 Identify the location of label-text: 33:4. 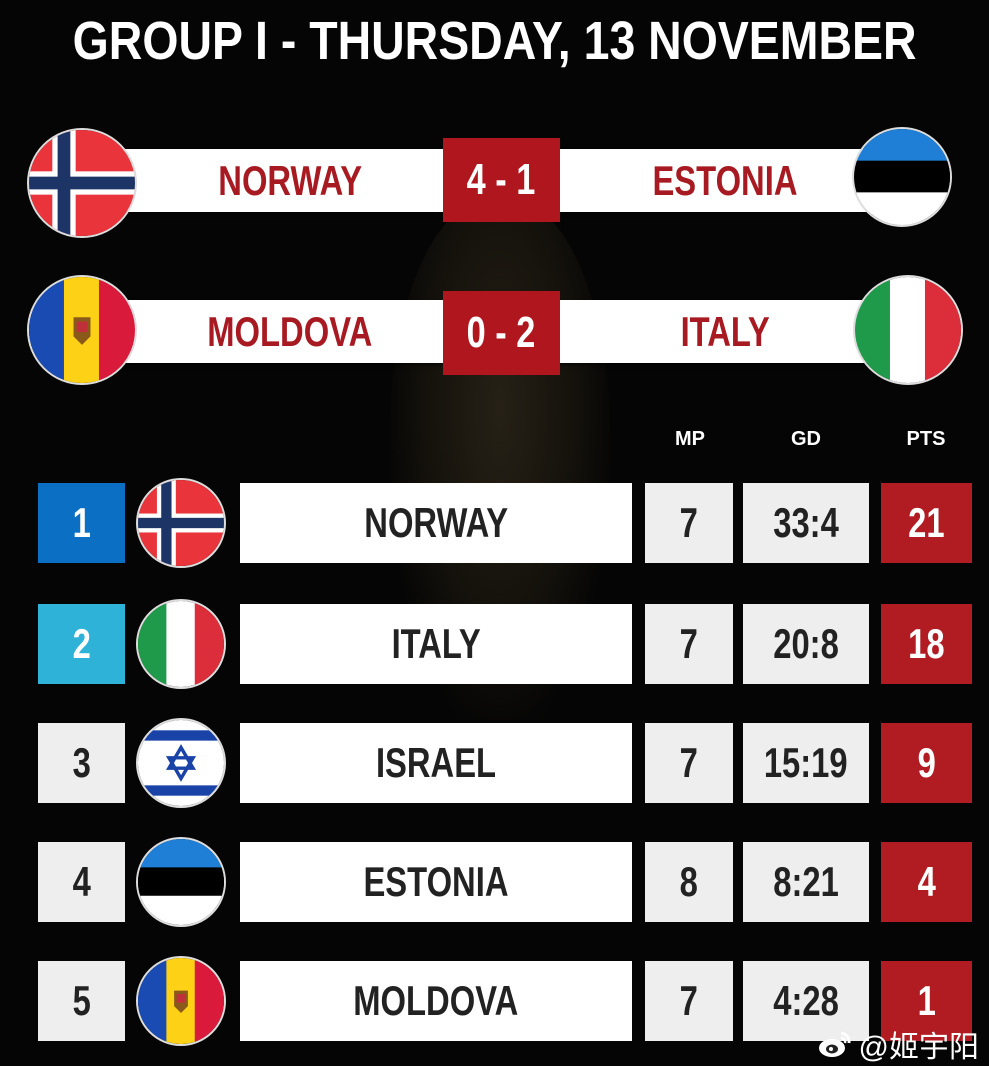
(806, 522).